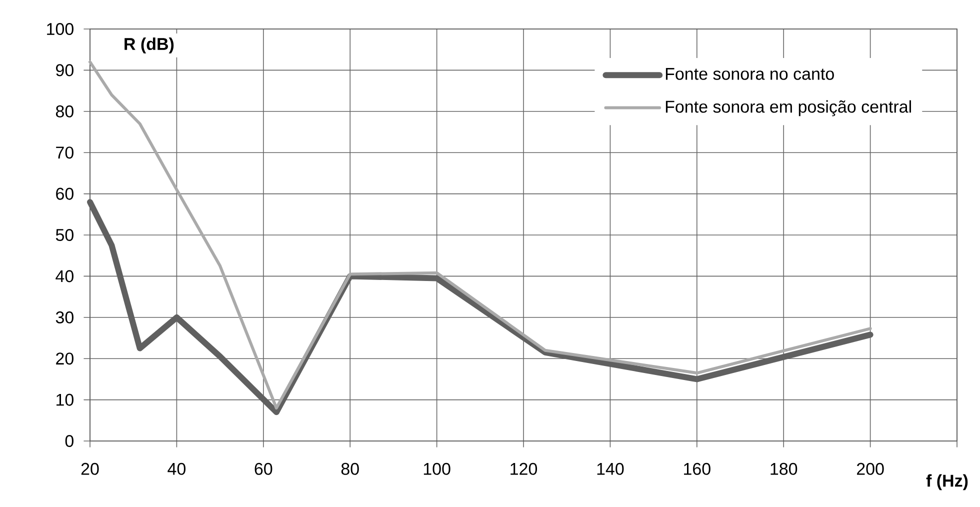 The width and height of the screenshot is (980, 507). What do you see at coordinates (65, 276) in the screenshot?
I see `y-tick-label: 40` at bounding box center [65, 276].